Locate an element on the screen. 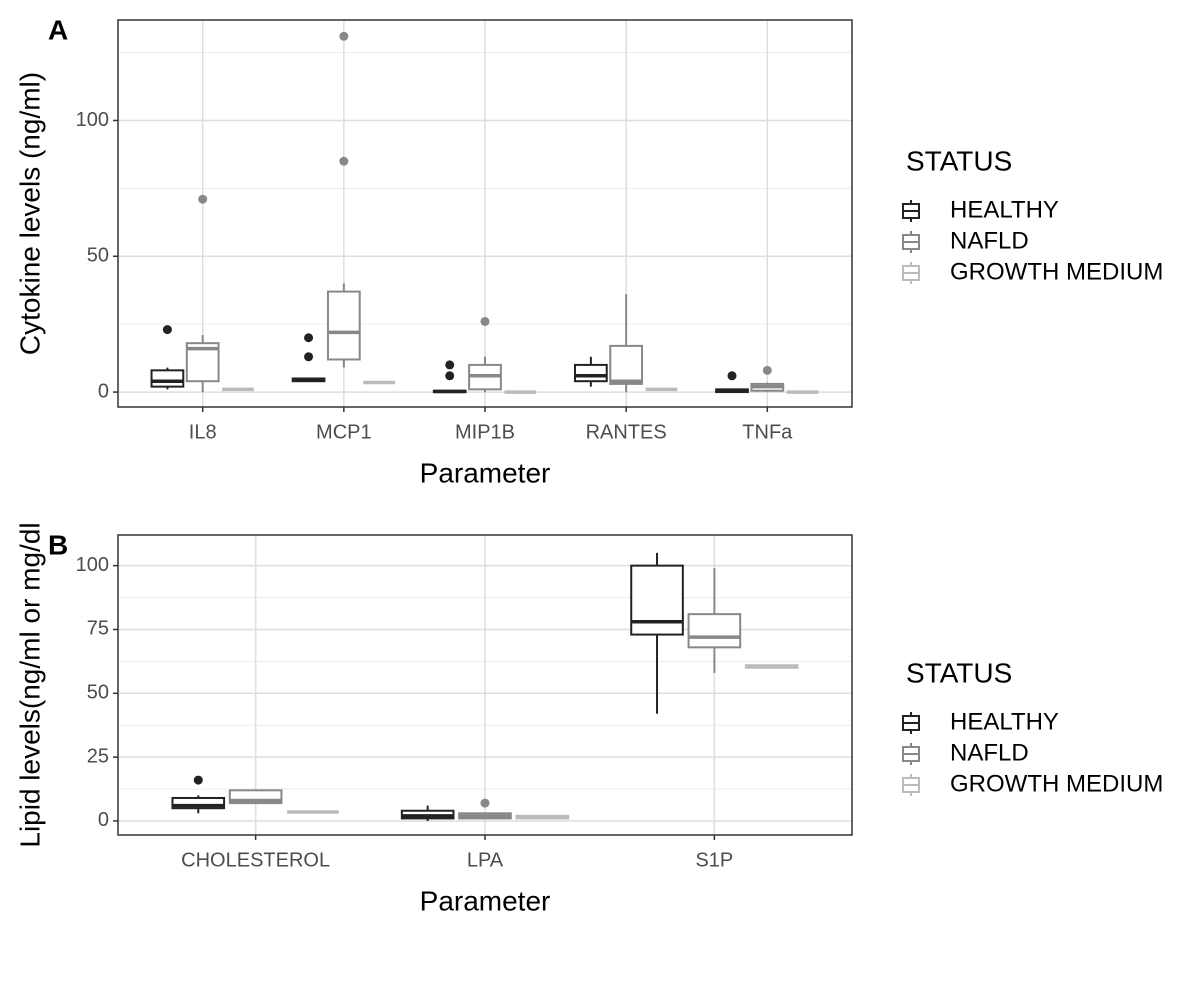  x-tick-label: RANTES is located at coordinates (626, 432).